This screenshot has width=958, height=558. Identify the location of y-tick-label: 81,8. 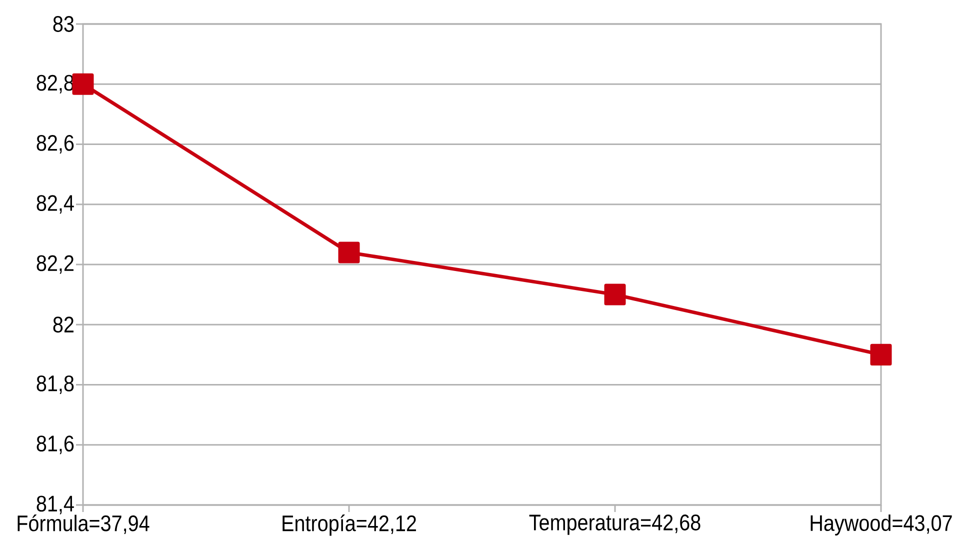
(55, 384).